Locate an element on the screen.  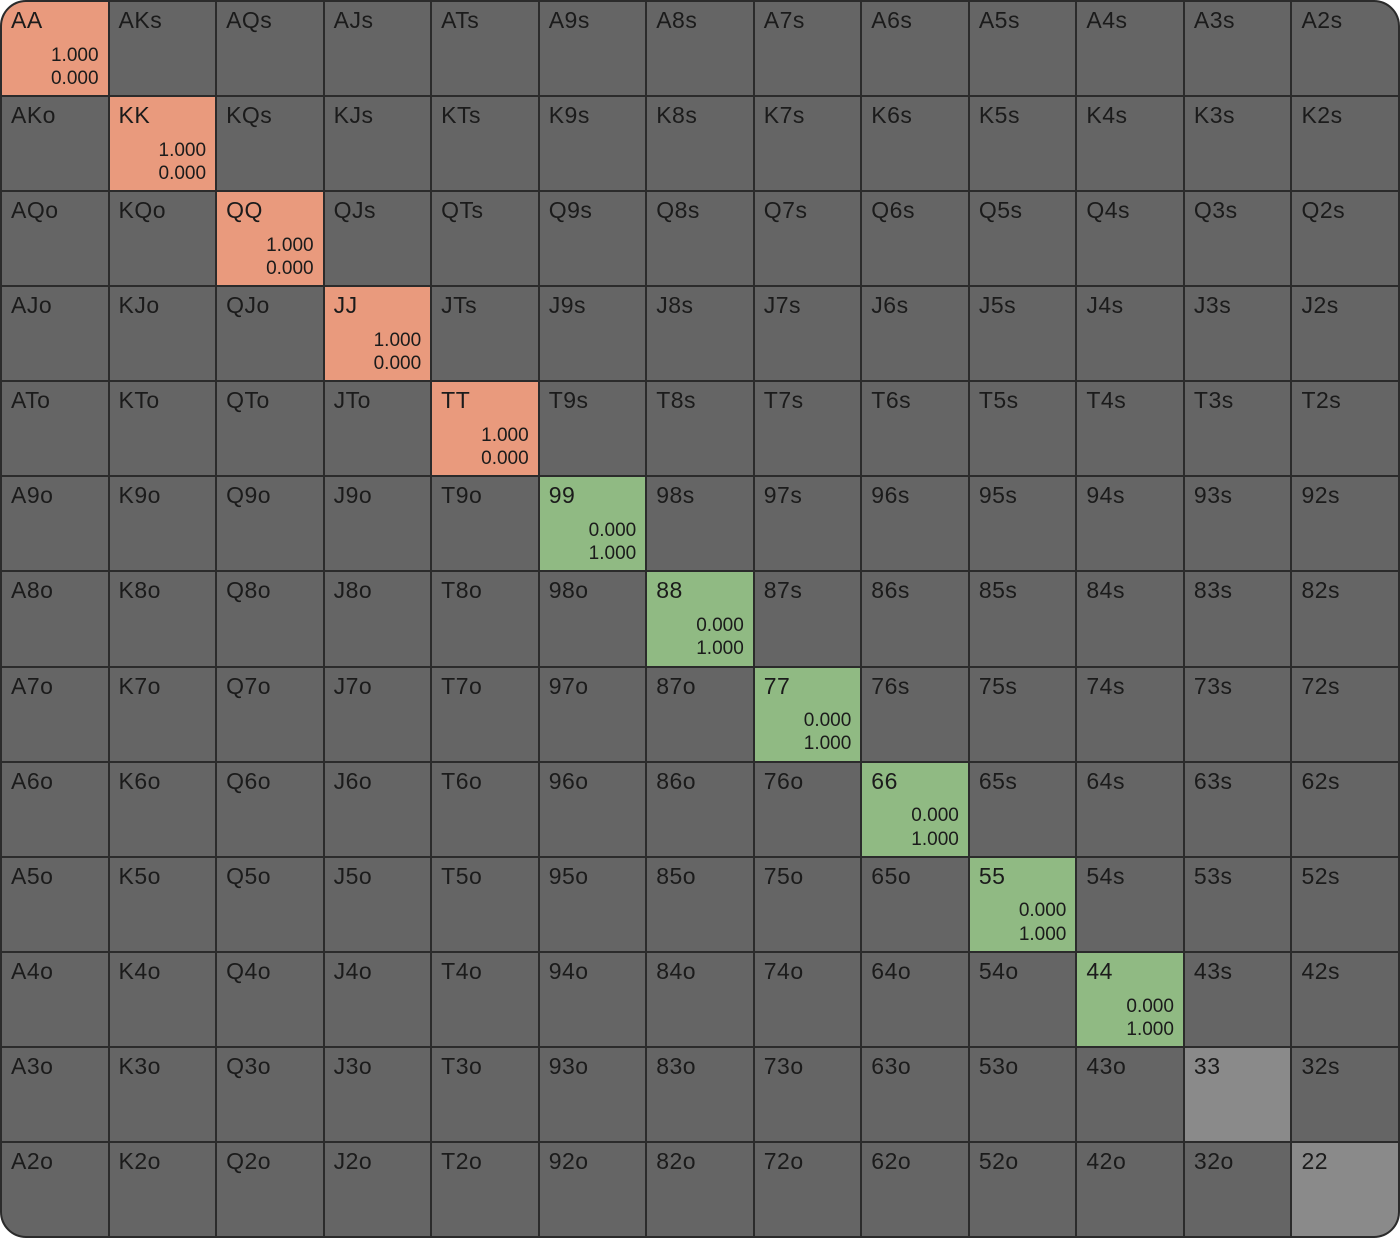
hand-cell-63s: 63s is located at coordinates (1237, 809).